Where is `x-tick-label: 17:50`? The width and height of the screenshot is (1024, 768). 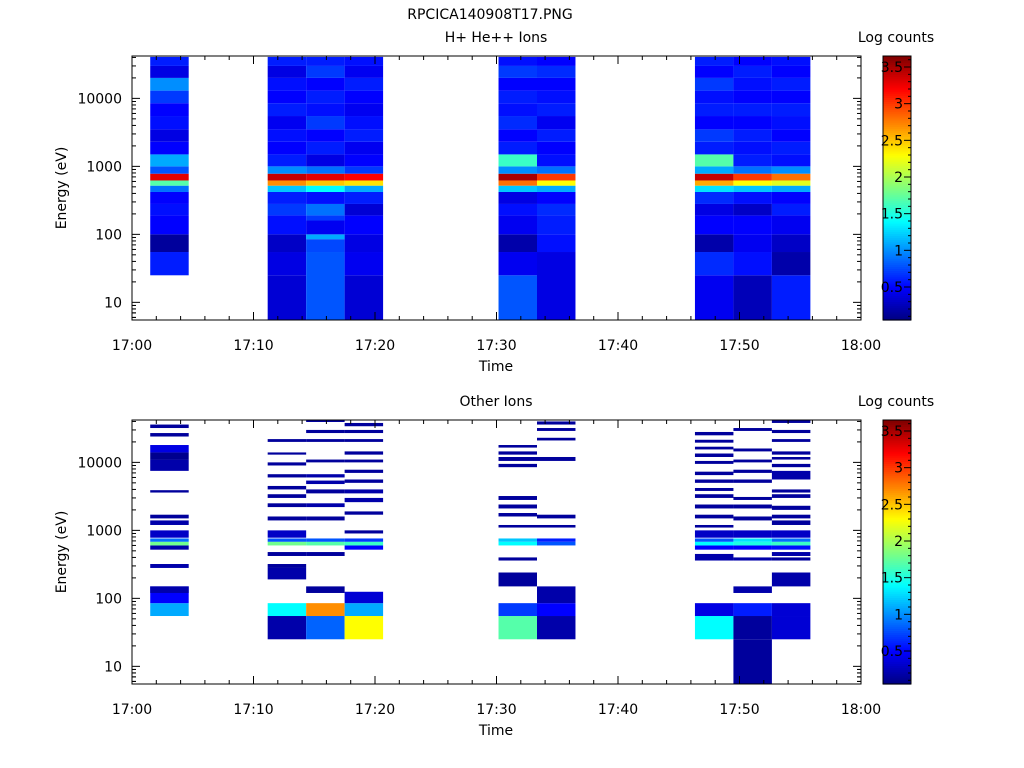 x-tick-label: 17:50 is located at coordinates (739, 710).